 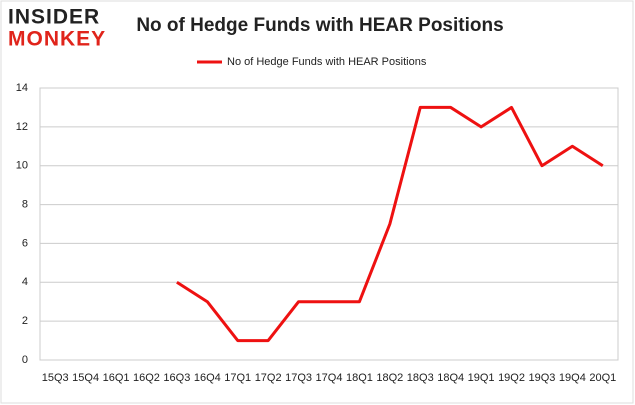 What do you see at coordinates (298, 378) in the screenshot?
I see `x-tick-label: 17Q3` at bounding box center [298, 378].